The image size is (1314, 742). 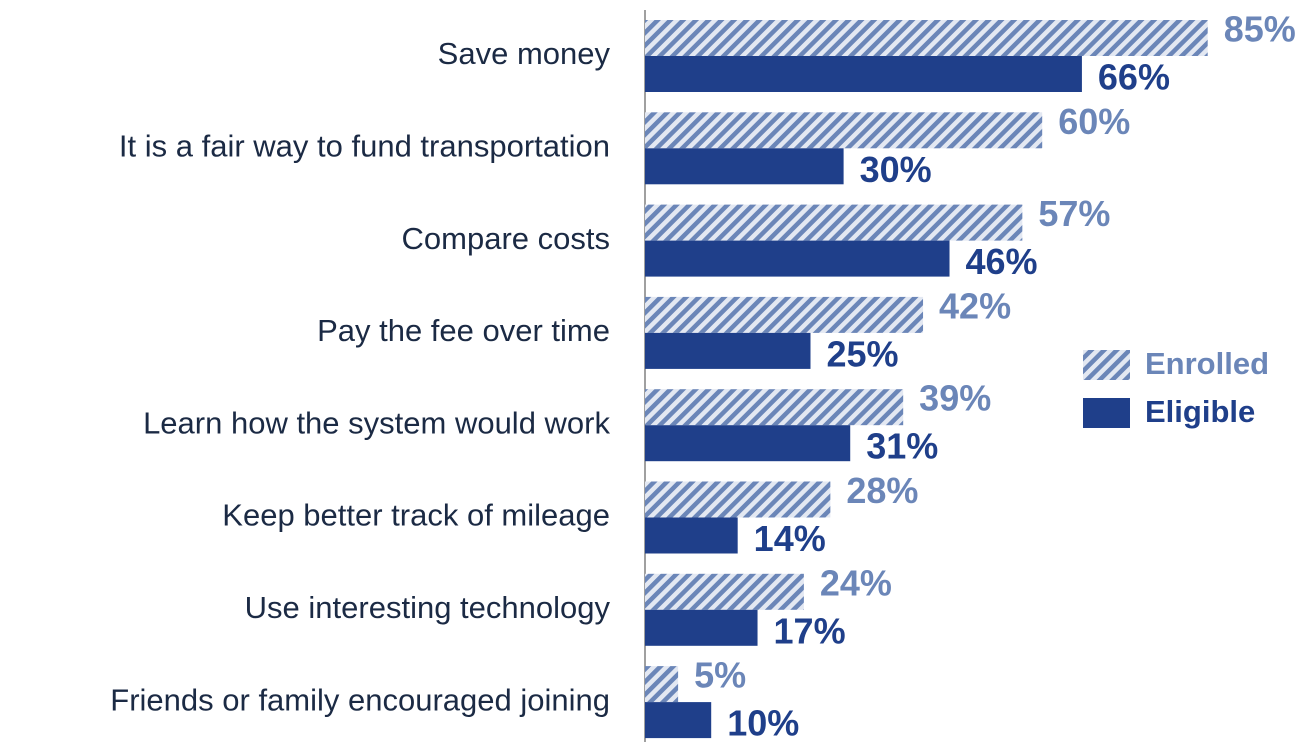 I want to click on category-label: Save money, so click(x=524, y=53).